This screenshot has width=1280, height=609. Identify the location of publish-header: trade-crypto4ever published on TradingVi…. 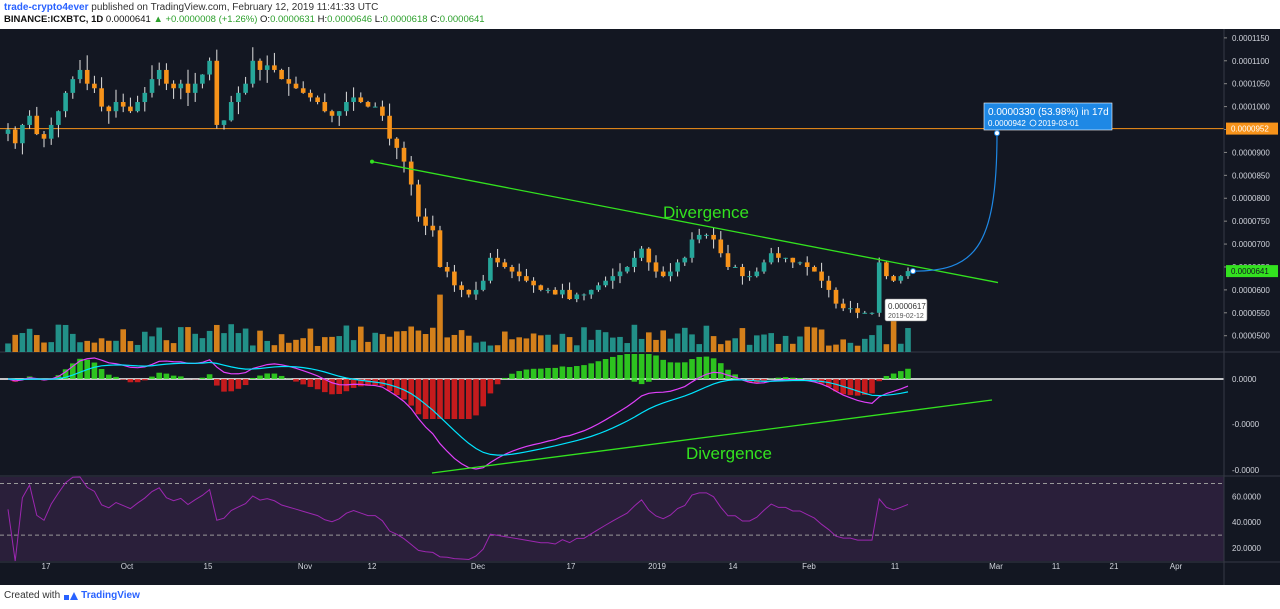
(191, 8).